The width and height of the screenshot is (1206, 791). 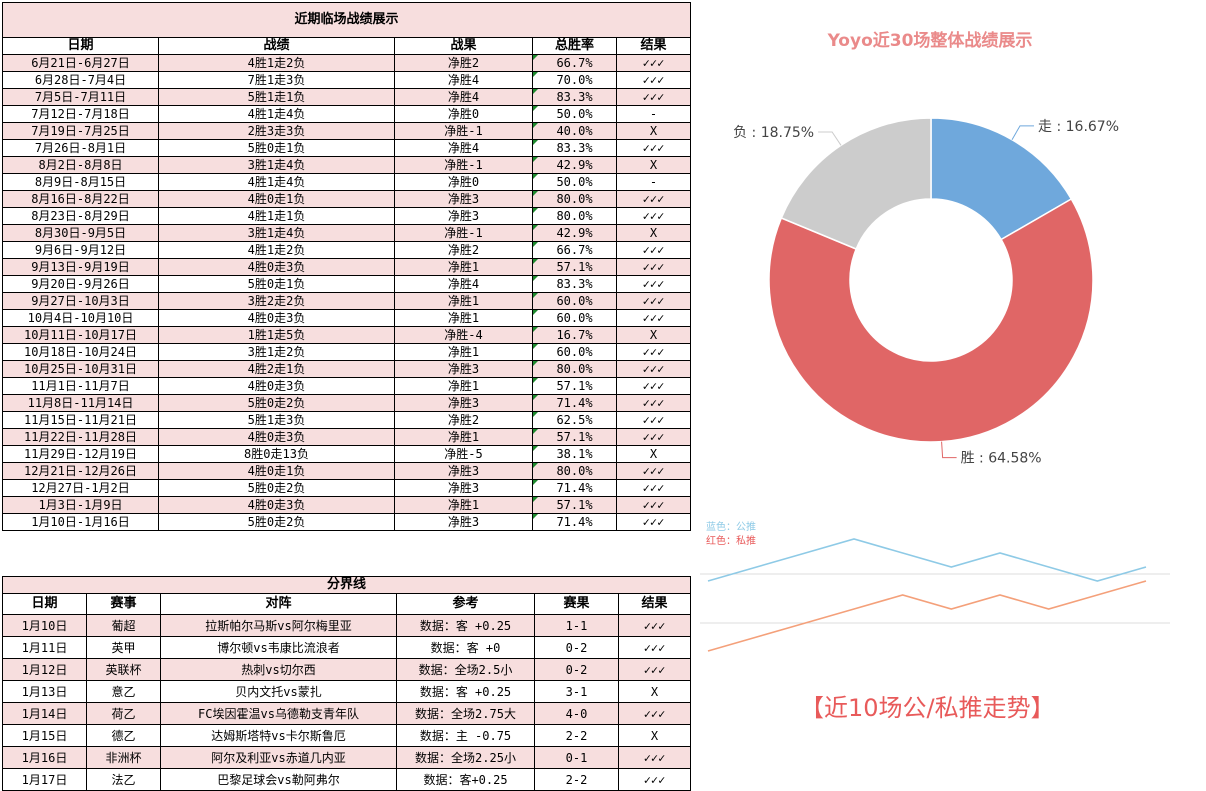 What do you see at coordinates (463, 114) in the screenshot?
I see `net-win-cell: 净胜0` at bounding box center [463, 114].